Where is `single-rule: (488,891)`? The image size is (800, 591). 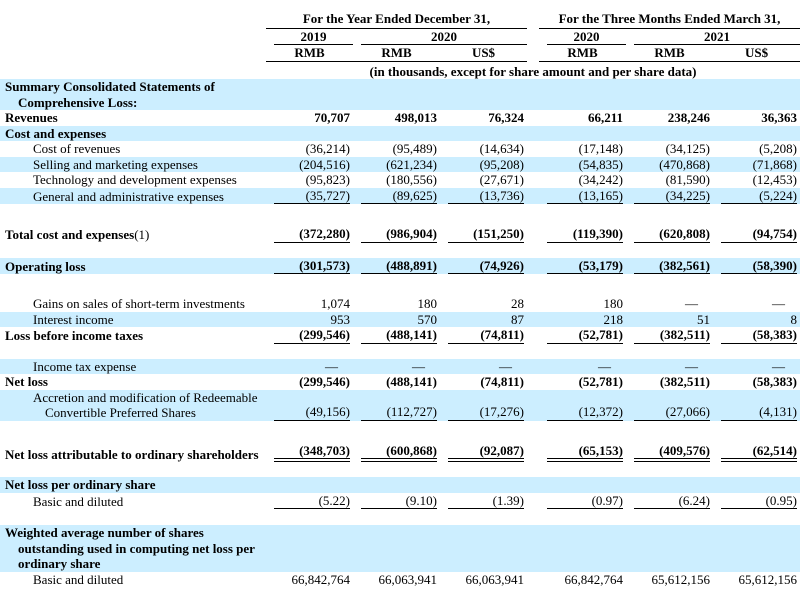 single-rule: (488,891) is located at coordinates (399, 266).